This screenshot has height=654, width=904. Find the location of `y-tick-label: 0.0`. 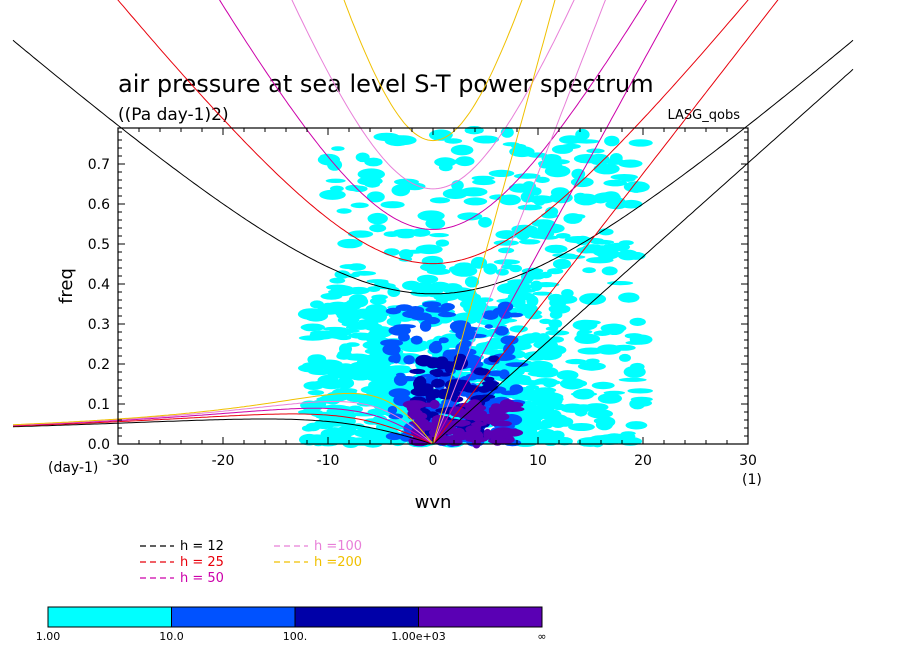

y-tick-label: 0.0 is located at coordinates (99, 445).